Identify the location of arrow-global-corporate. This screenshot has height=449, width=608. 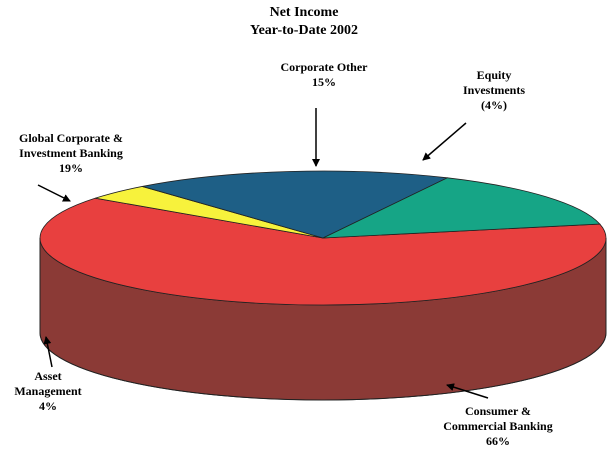
(54, 193).